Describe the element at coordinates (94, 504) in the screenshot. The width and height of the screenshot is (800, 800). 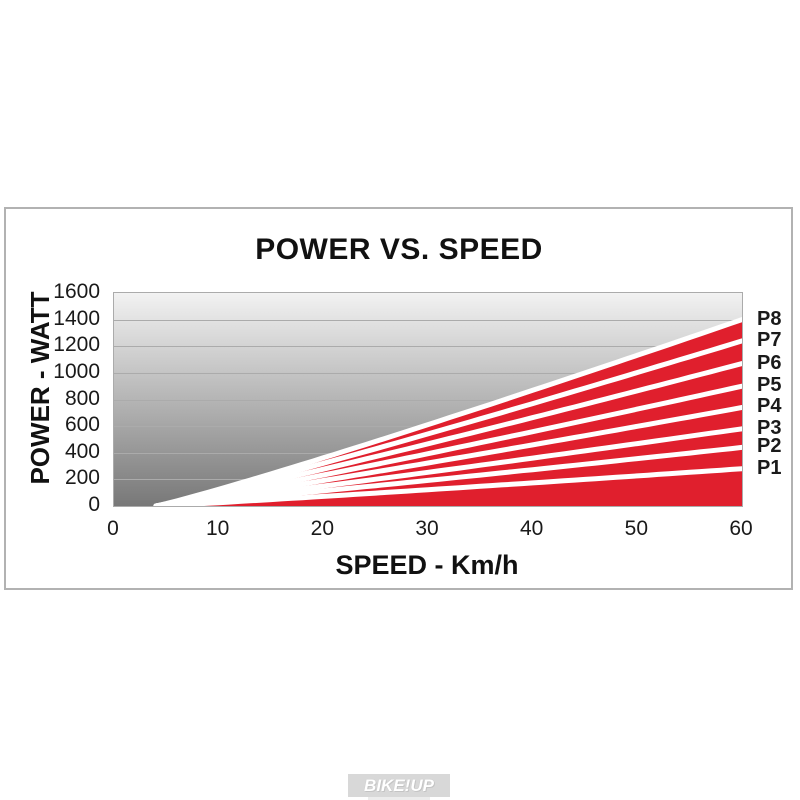
I see `y-tick-0: 0` at that location.